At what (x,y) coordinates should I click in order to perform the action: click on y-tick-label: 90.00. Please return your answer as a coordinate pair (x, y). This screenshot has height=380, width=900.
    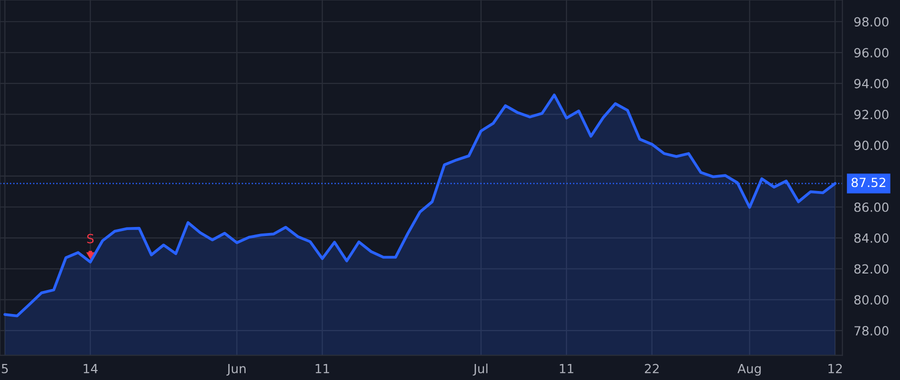
    Looking at the image, I should click on (871, 145).